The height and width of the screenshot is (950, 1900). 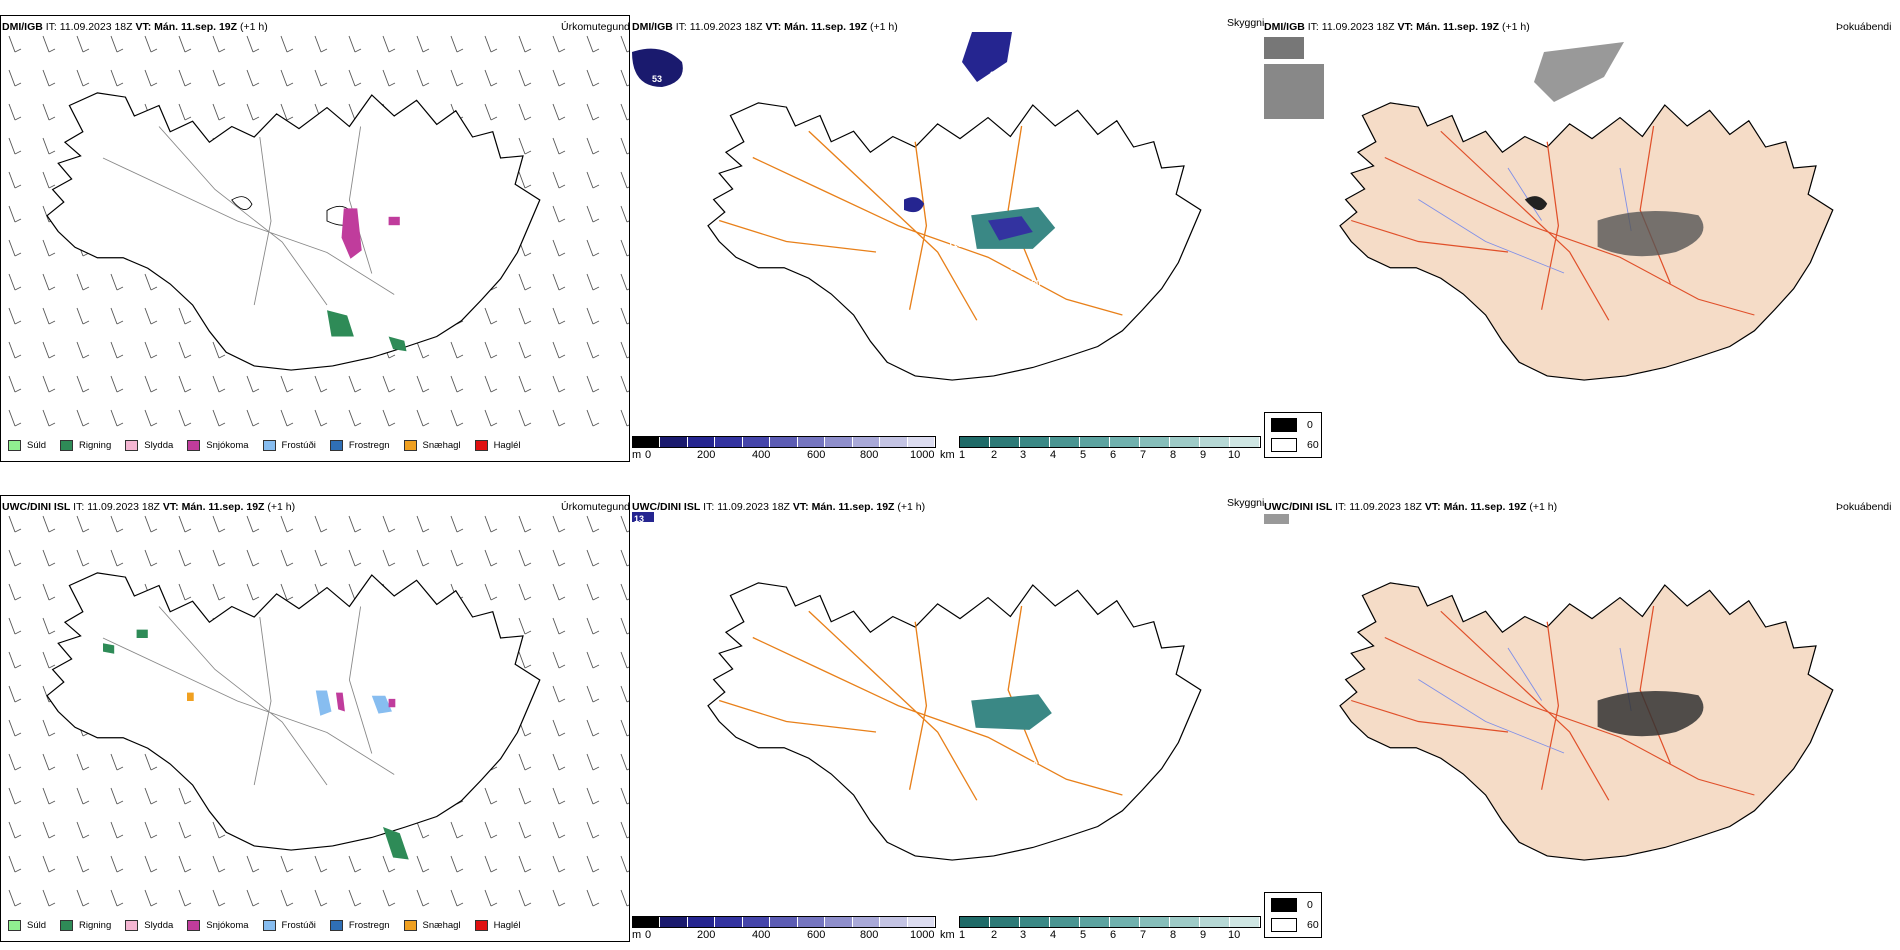 What do you see at coordinates (1054, 265) in the screenshot?
I see `cloud-base-label: 155` at bounding box center [1054, 265].